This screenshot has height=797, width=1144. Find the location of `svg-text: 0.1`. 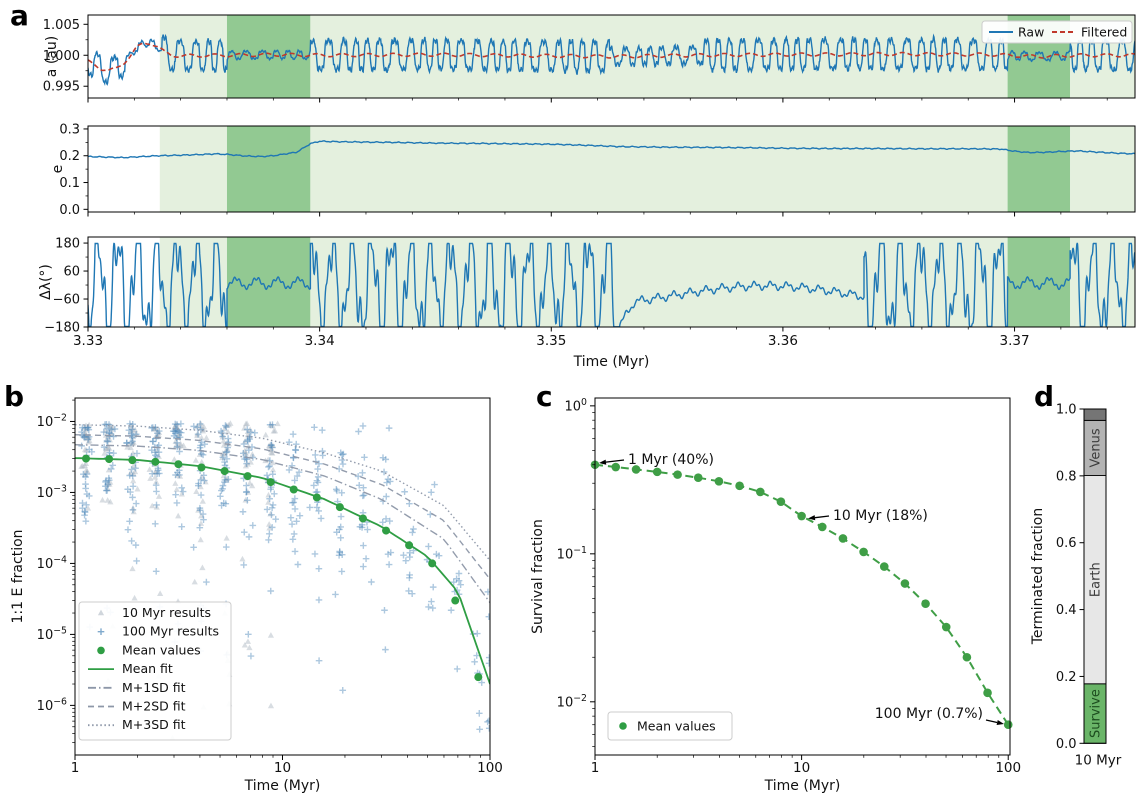

svg-text: 0.1 is located at coordinates (69, 183).